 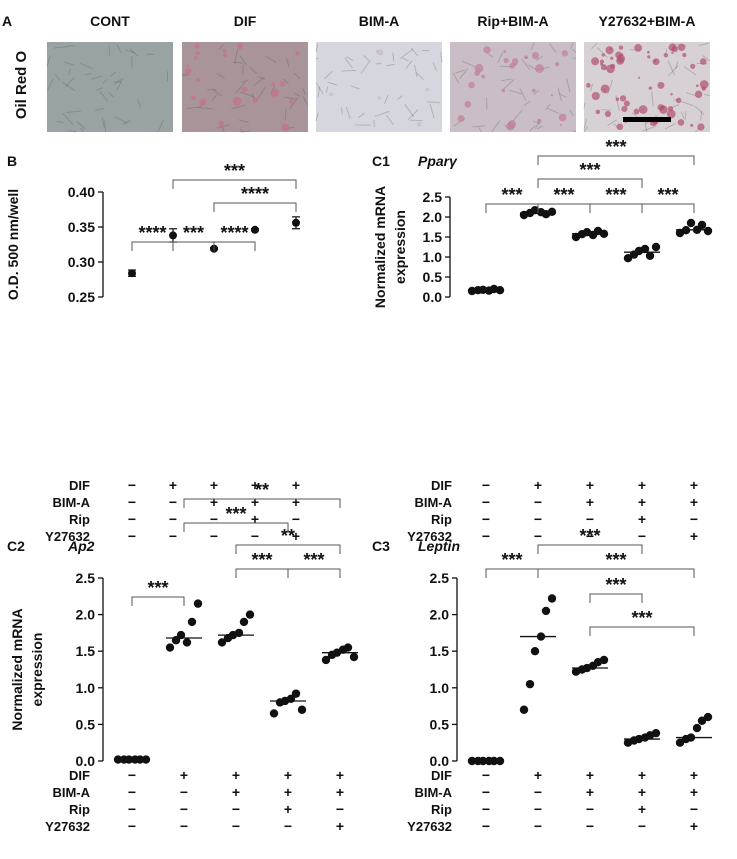 I want to click on treatment-row-label: DIF, so click(x=79, y=775).